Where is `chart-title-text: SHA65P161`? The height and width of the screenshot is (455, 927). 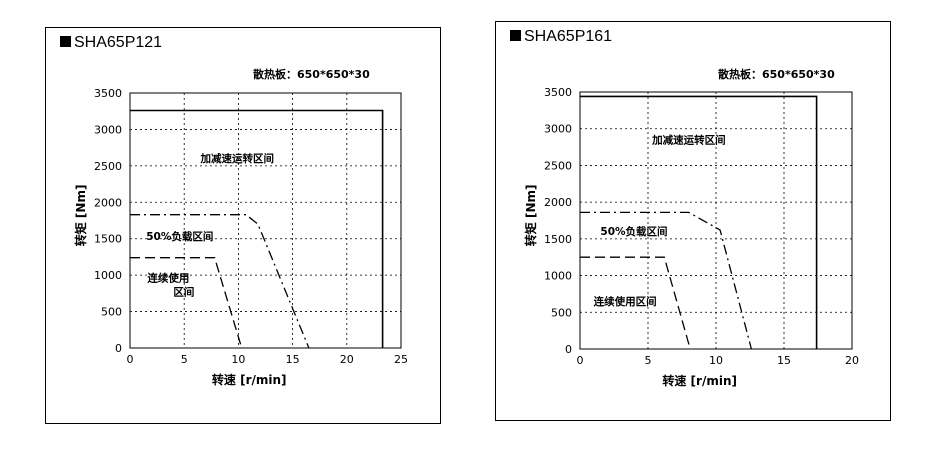 chart-title-text: SHA65P161 is located at coordinates (568, 36).